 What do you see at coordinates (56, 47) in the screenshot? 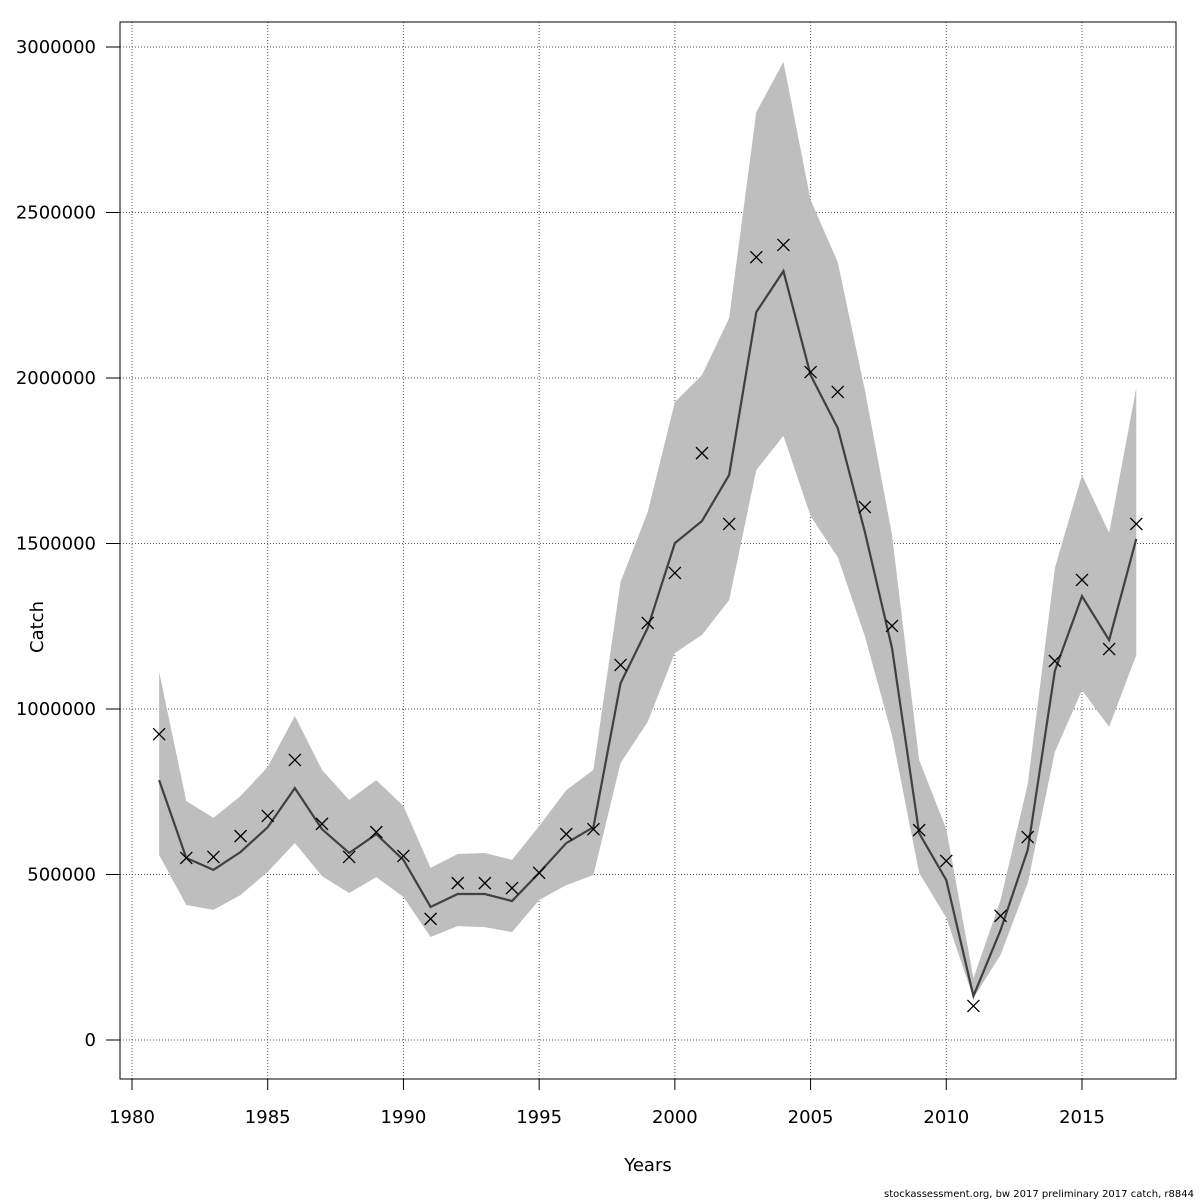
I see `y-tick-label: 3000000` at bounding box center [56, 47].